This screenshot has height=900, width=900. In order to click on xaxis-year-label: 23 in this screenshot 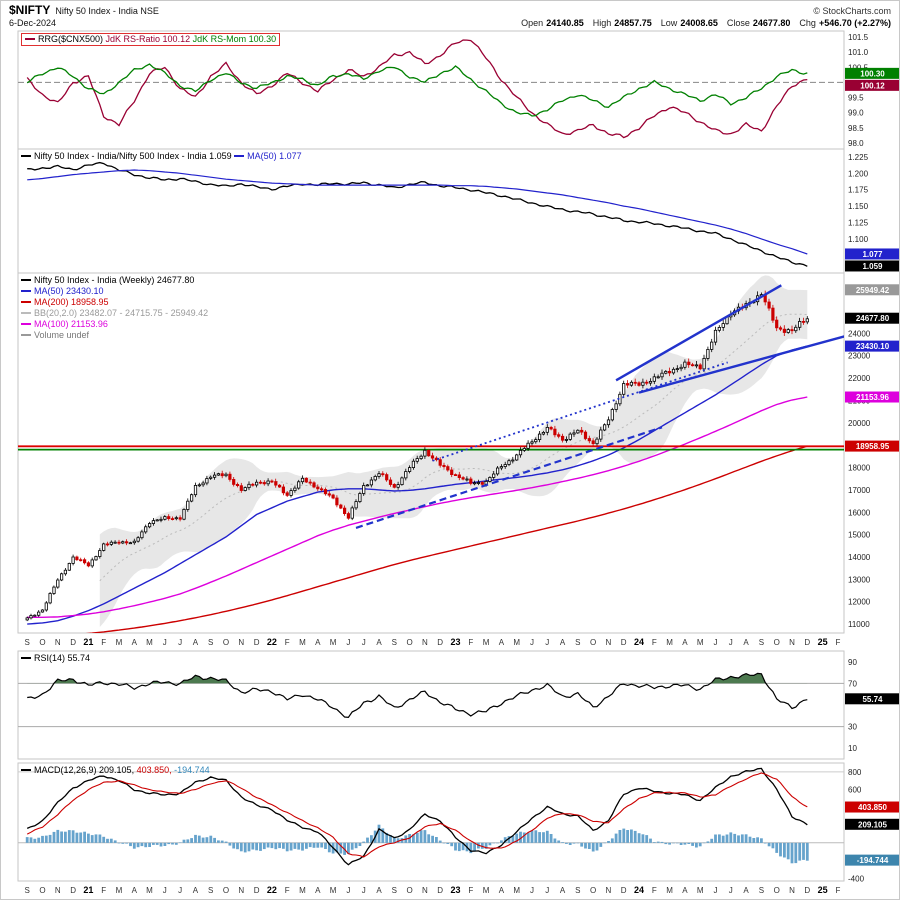, I will do `click(455, 642)`.